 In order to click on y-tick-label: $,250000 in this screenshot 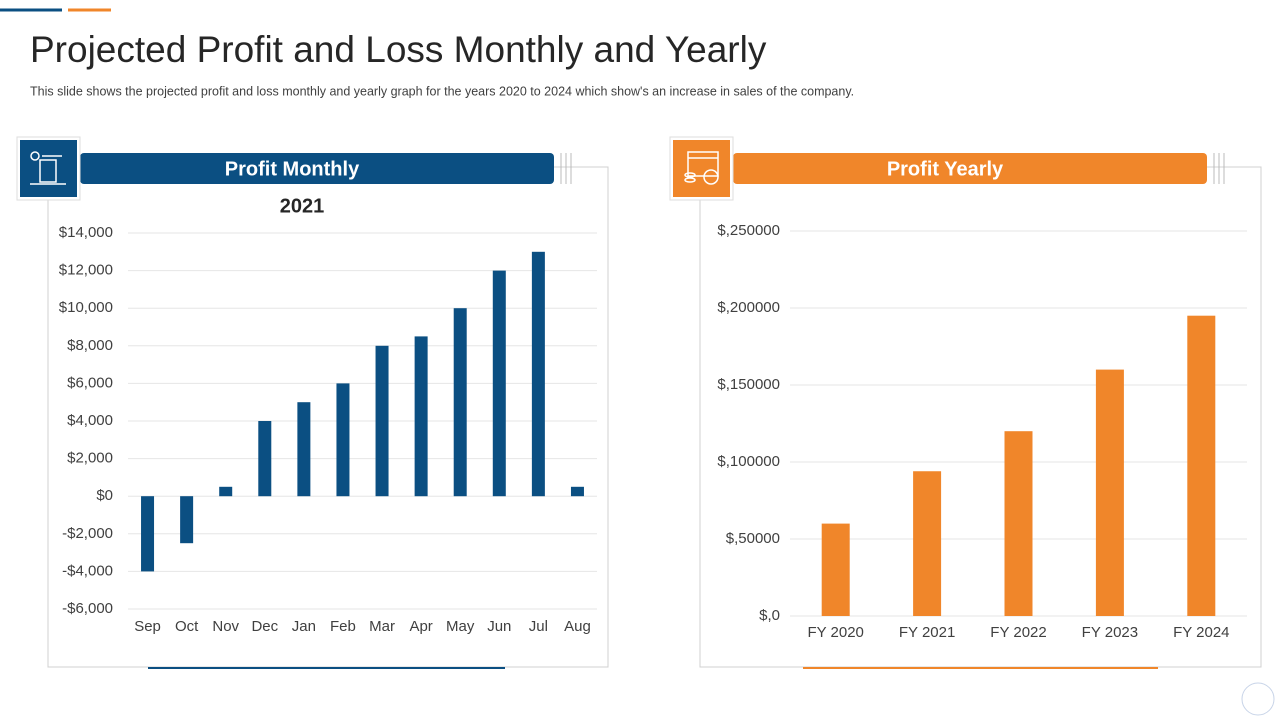, I will do `click(748, 230)`.